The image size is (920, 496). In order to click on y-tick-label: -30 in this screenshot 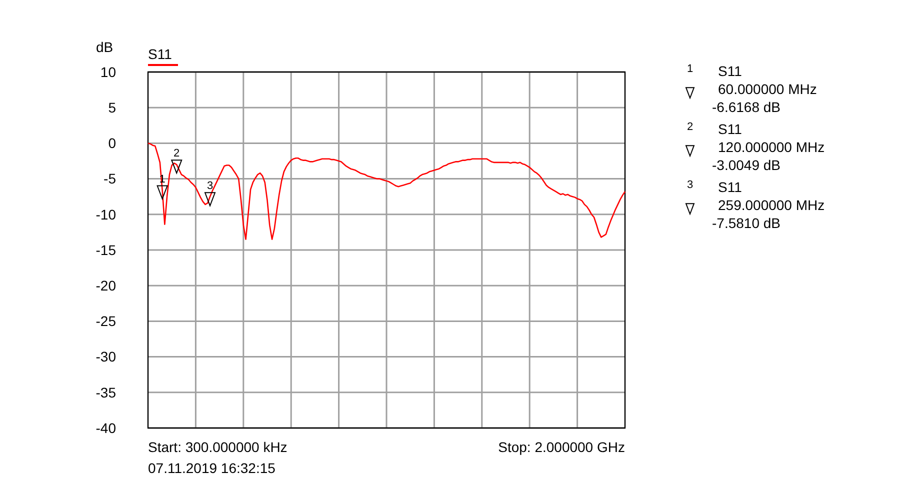, I will do `click(106, 356)`.